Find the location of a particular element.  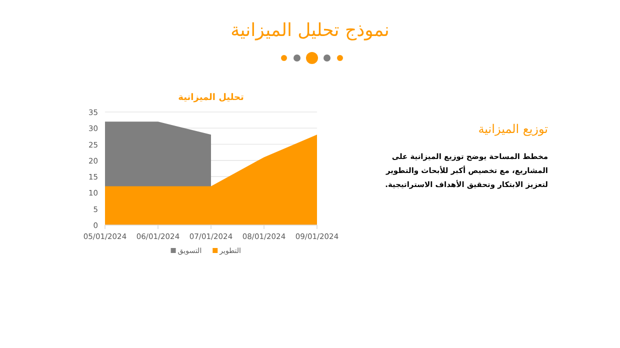

text: توزيع الميزانية is located at coordinates (512, 129).